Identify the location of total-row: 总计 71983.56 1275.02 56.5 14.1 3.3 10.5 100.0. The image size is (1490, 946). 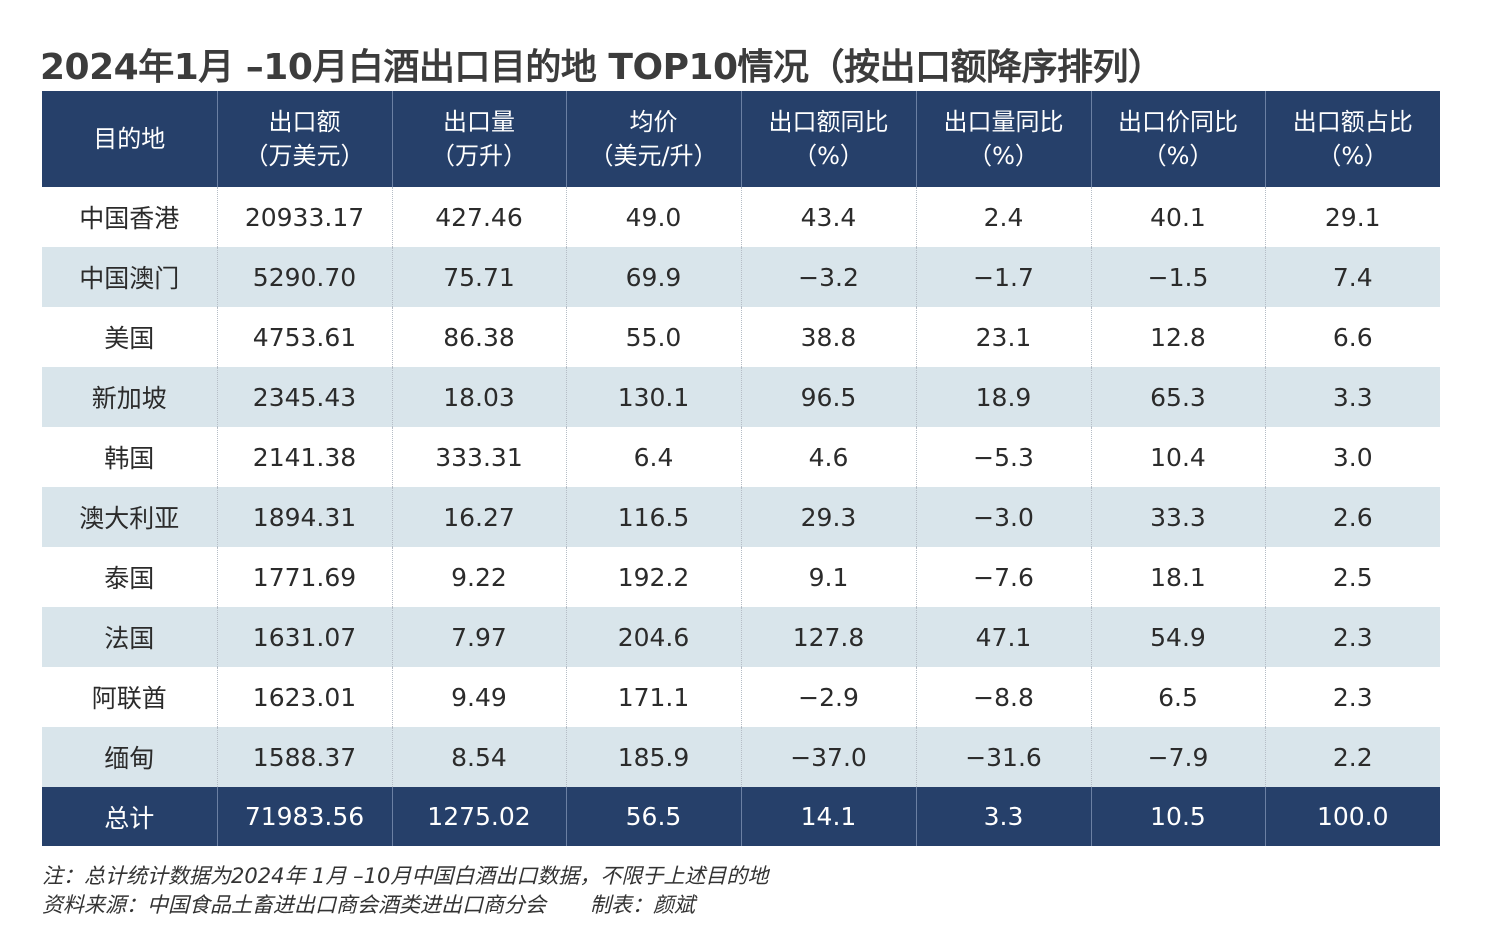
(741, 816).